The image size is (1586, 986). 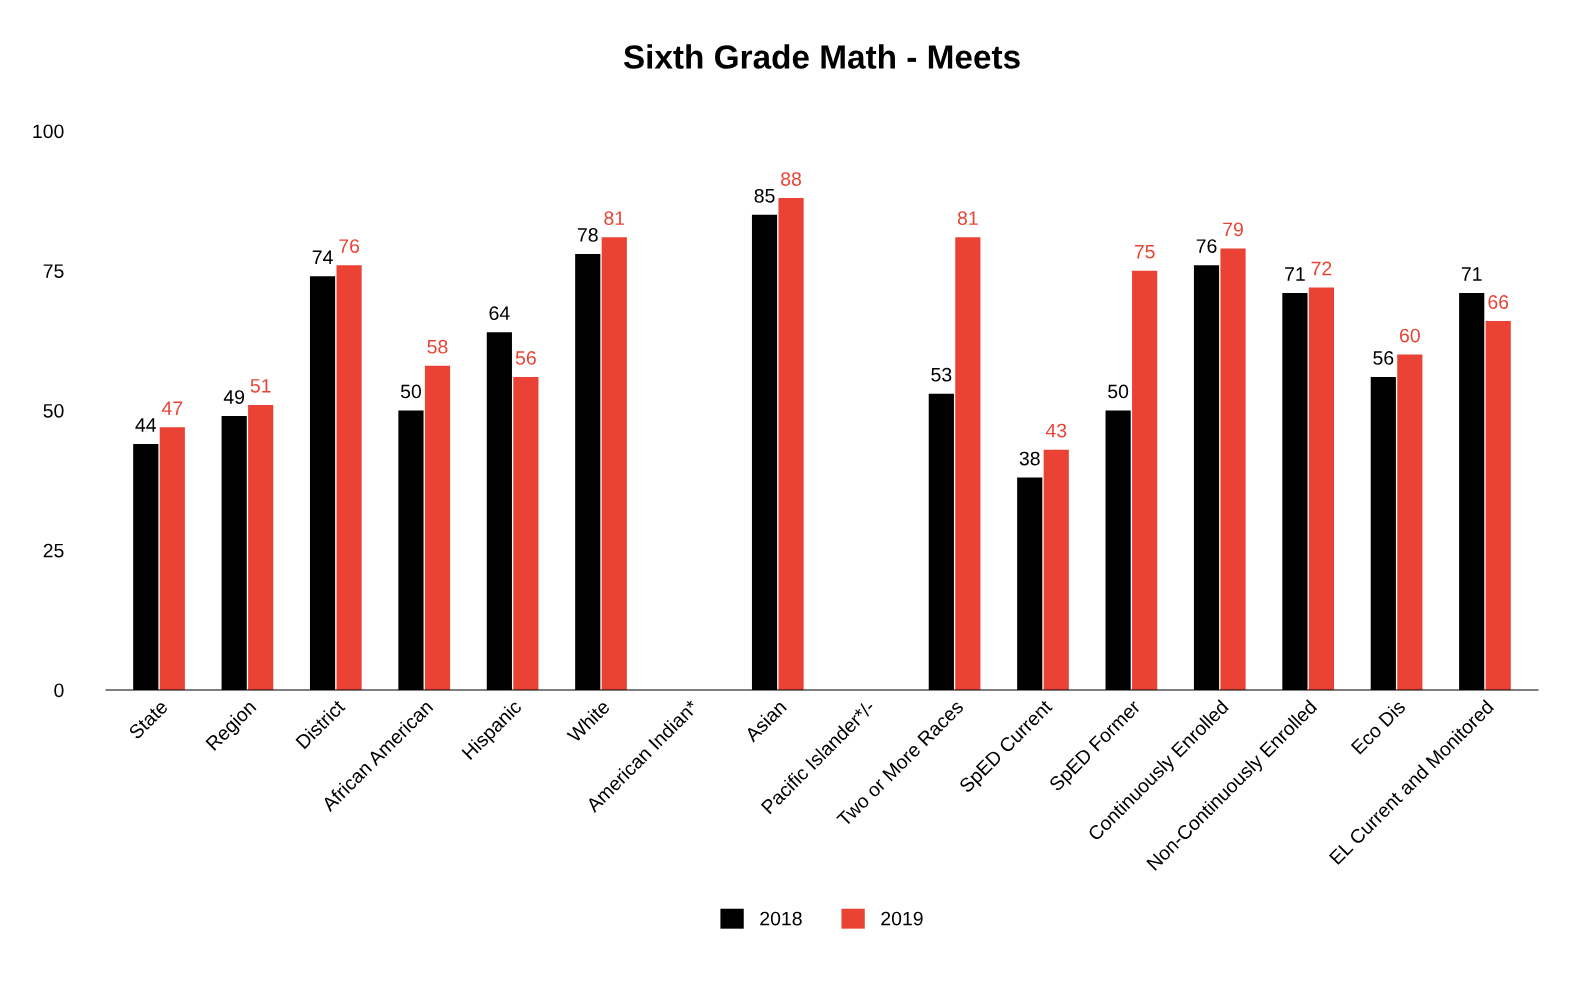 What do you see at coordinates (1321, 268) in the screenshot?
I see `data-label: 72` at bounding box center [1321, 268].